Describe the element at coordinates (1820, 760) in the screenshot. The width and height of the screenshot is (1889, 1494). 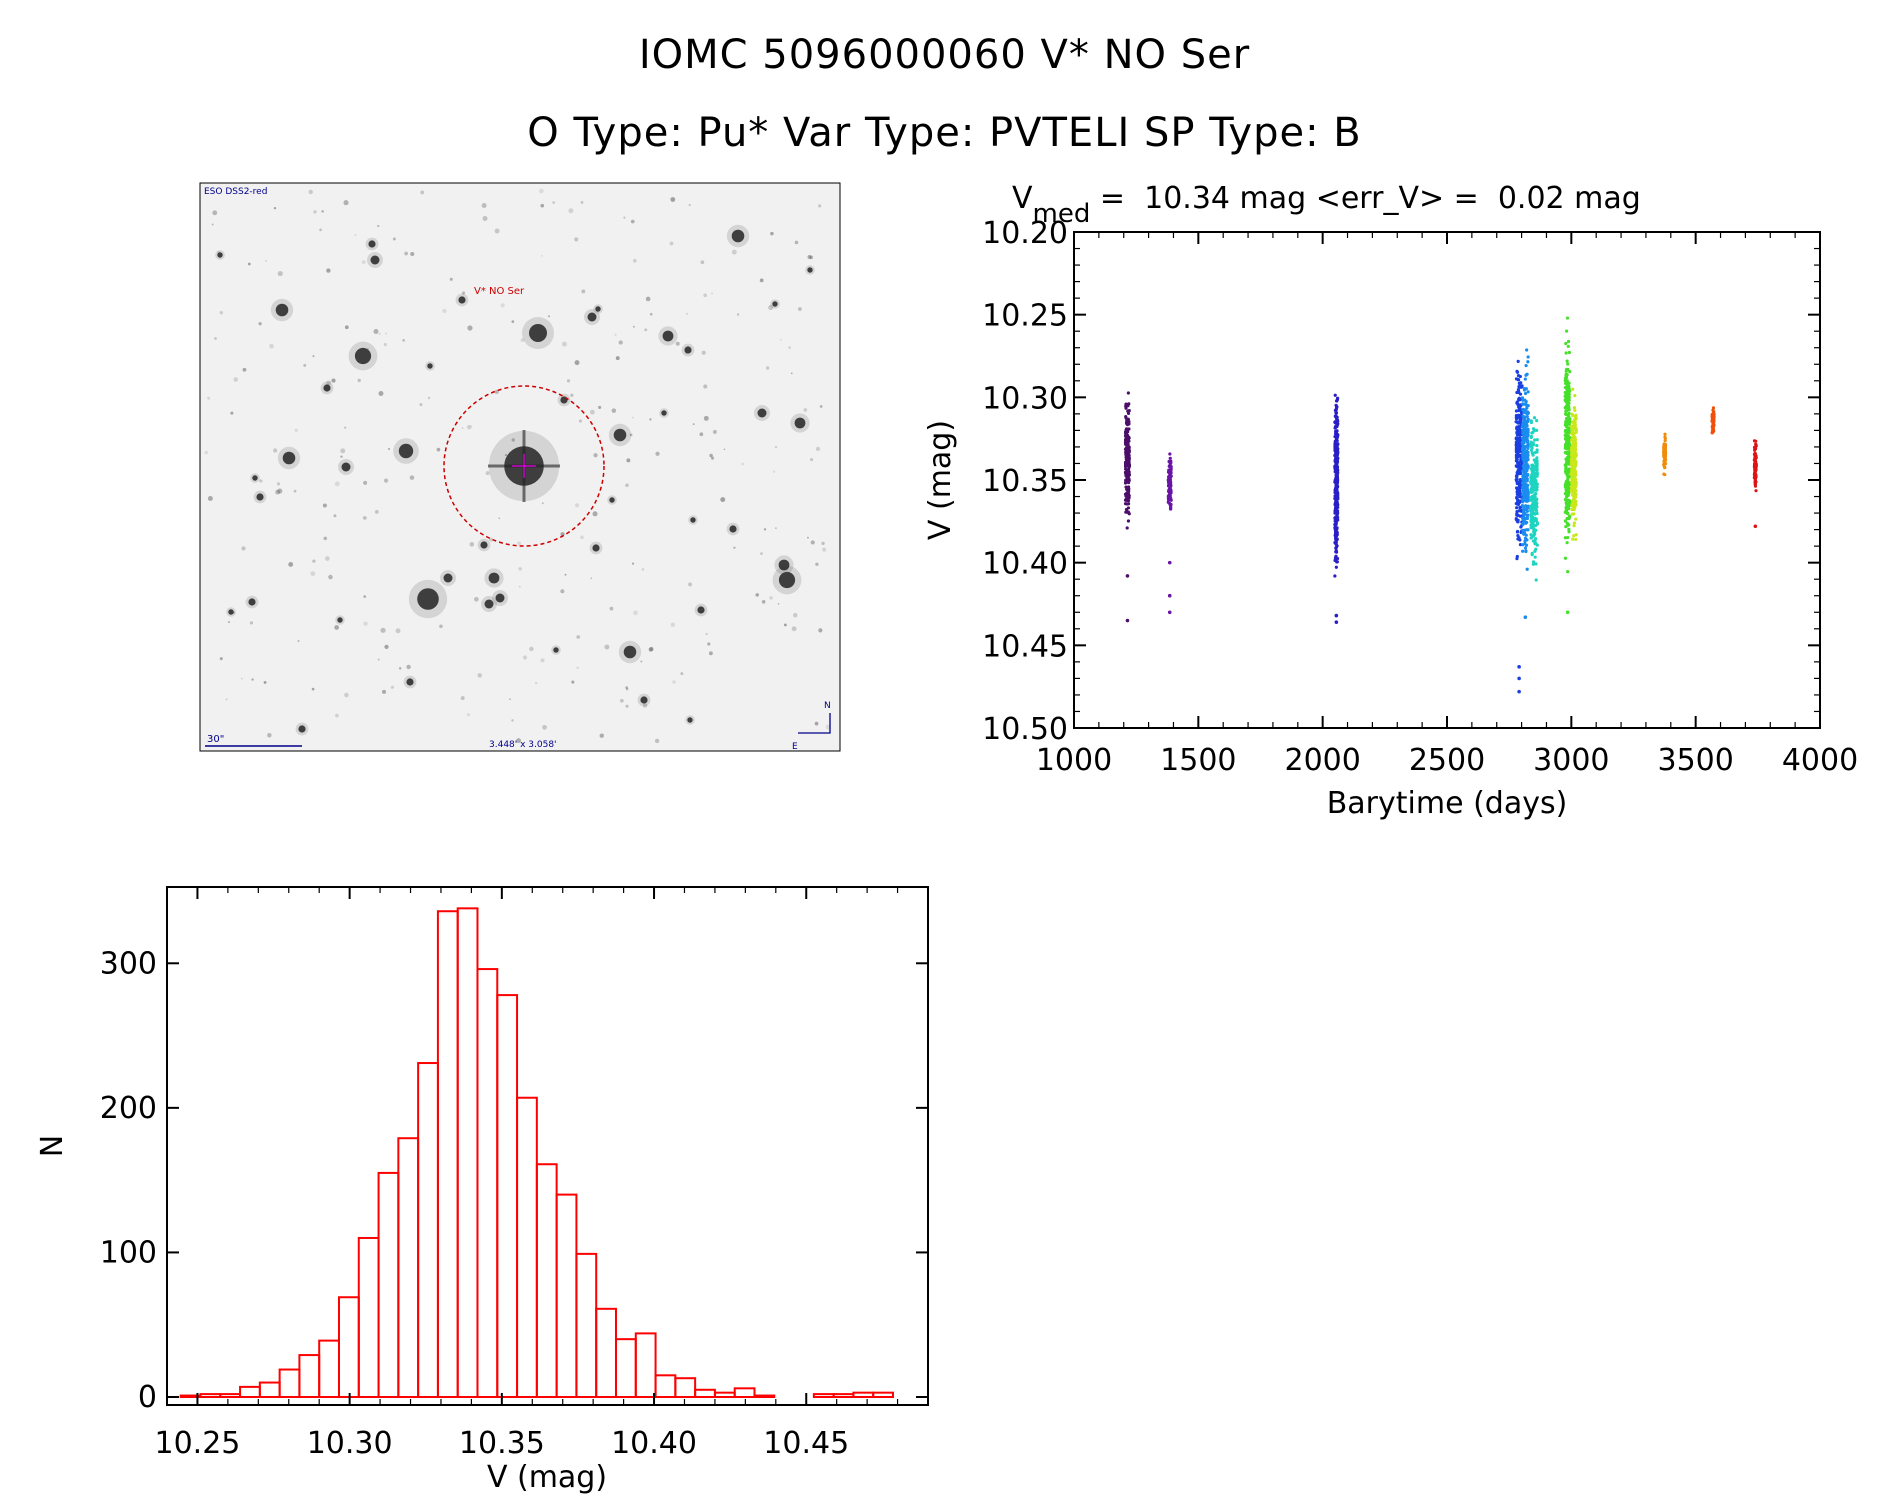
I see `lc-xtick-label: 4000` at that location.